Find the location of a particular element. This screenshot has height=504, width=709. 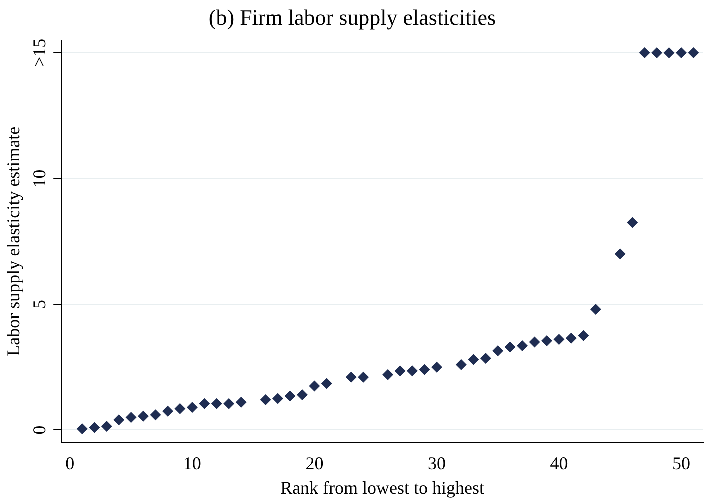

x-axis-title: Rank from lowest to highest is located at coordinates (382, 488).